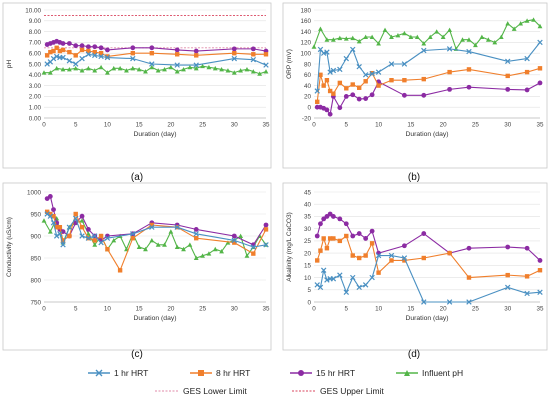  What do you see at coordinates (34, 192) in the screenshot?
I see `y-tick-label: 1000` at bounding box center [34, 192].